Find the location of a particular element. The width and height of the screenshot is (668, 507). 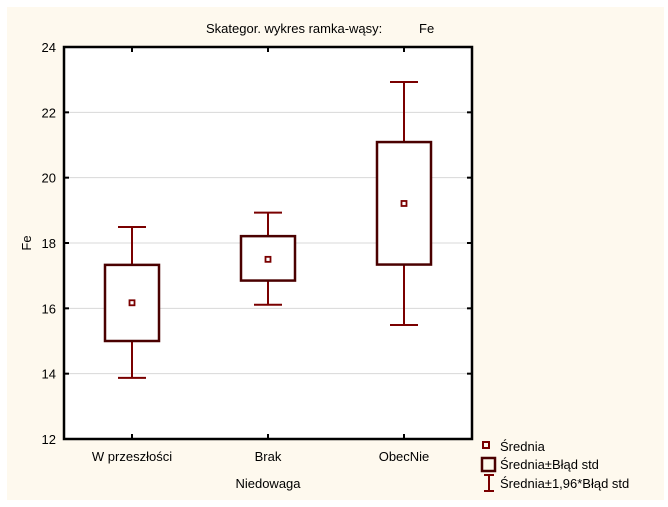

y-tick-label: 22 is located at coordinates (49, 112).